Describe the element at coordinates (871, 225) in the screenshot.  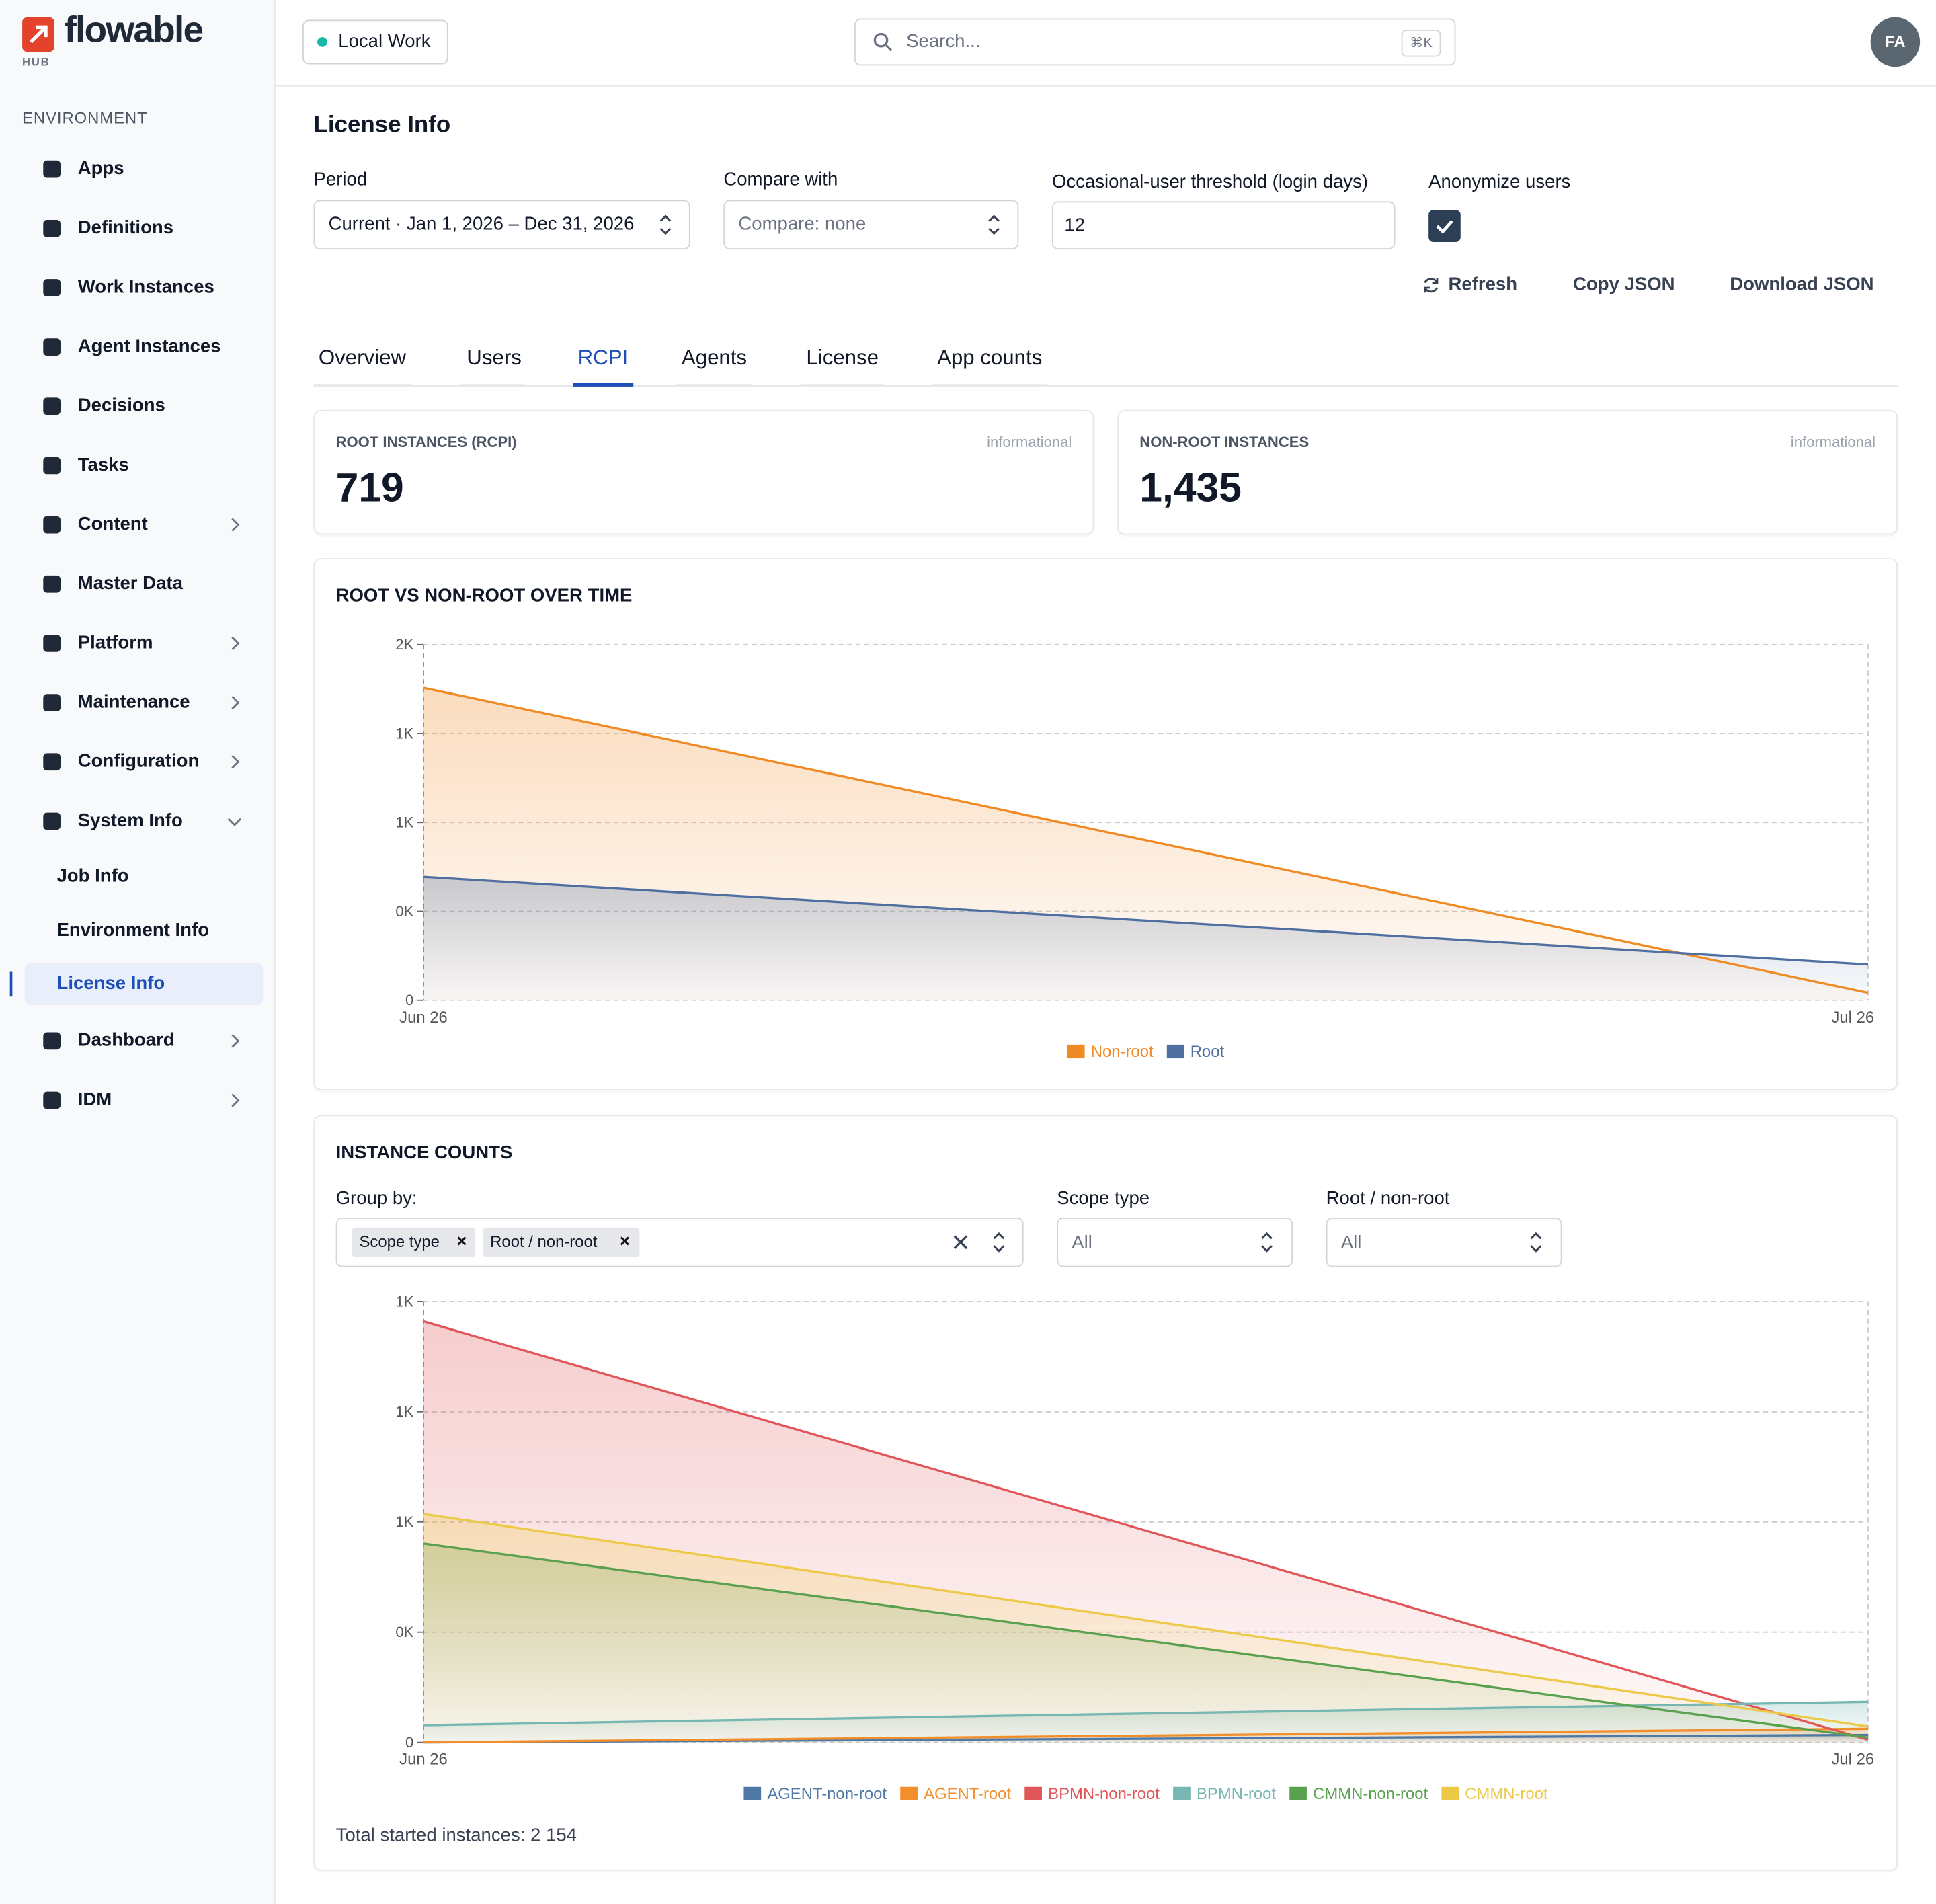
I see `compare-select` at that location.